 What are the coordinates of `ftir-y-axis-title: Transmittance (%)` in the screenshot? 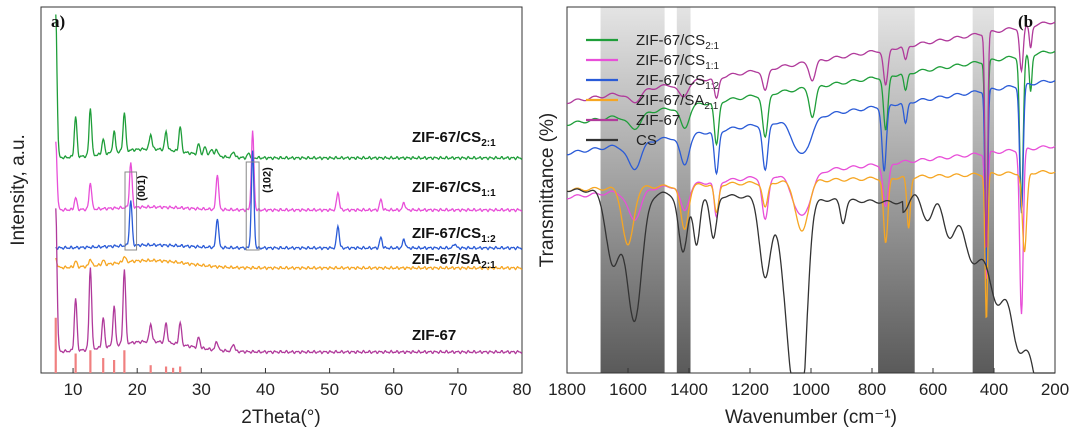 It's located at (547, 190).